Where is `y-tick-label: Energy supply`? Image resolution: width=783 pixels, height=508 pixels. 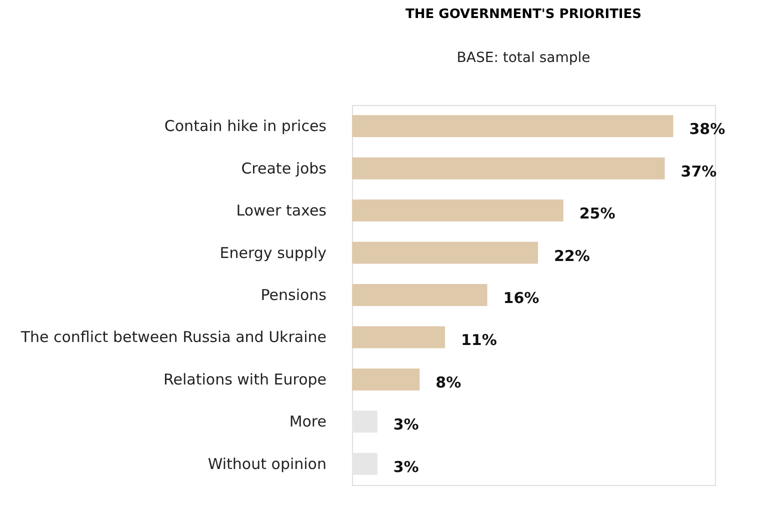
y-tick-label: Energy supply is located at coordinates (273, 253).